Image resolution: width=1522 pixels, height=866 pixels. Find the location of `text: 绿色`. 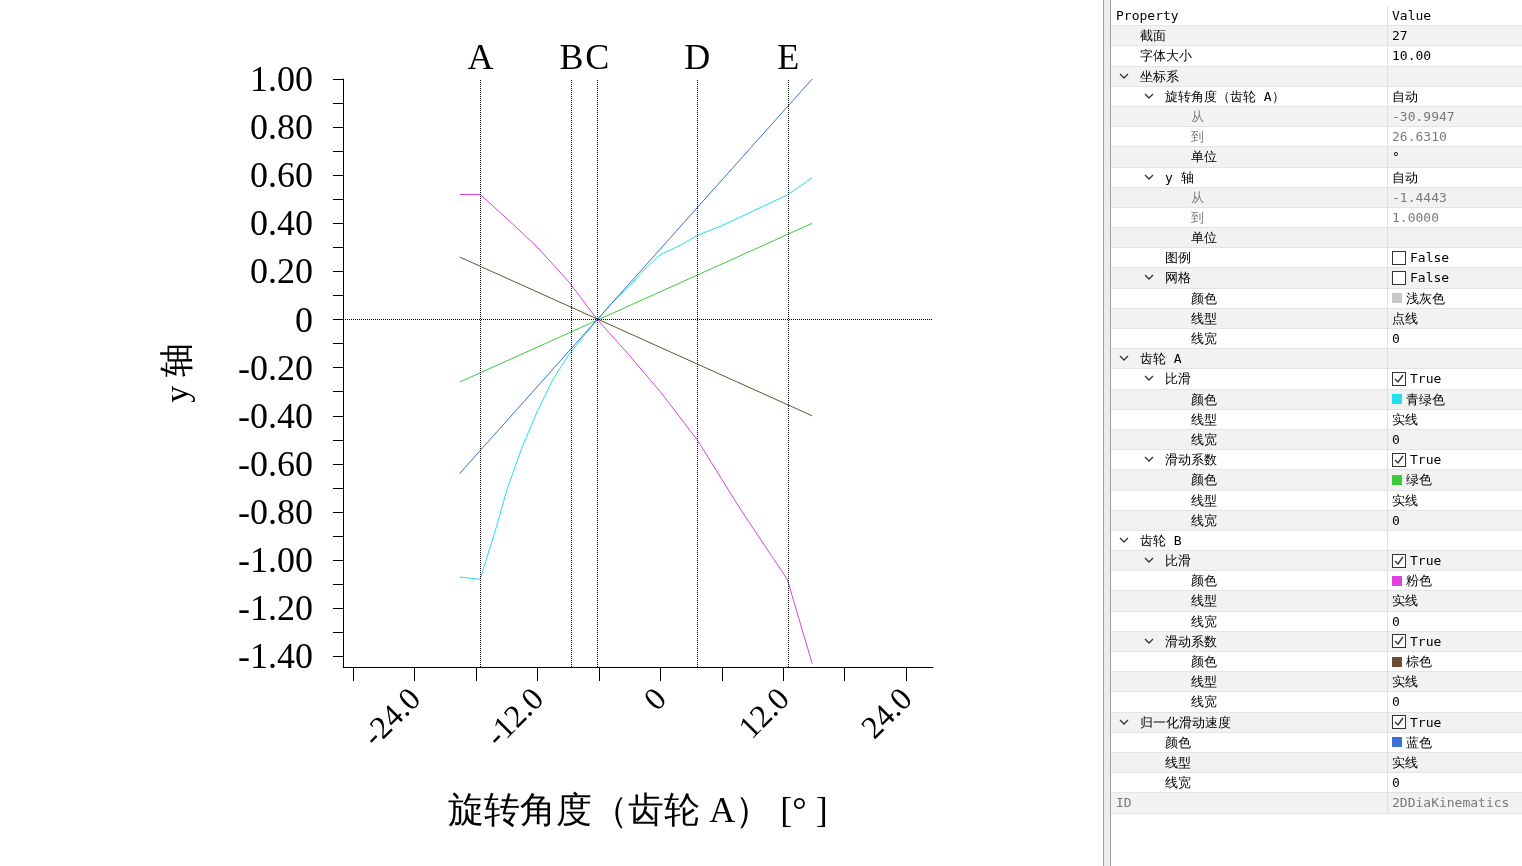

text: 绿色 is located at coordinates (1419, 480).